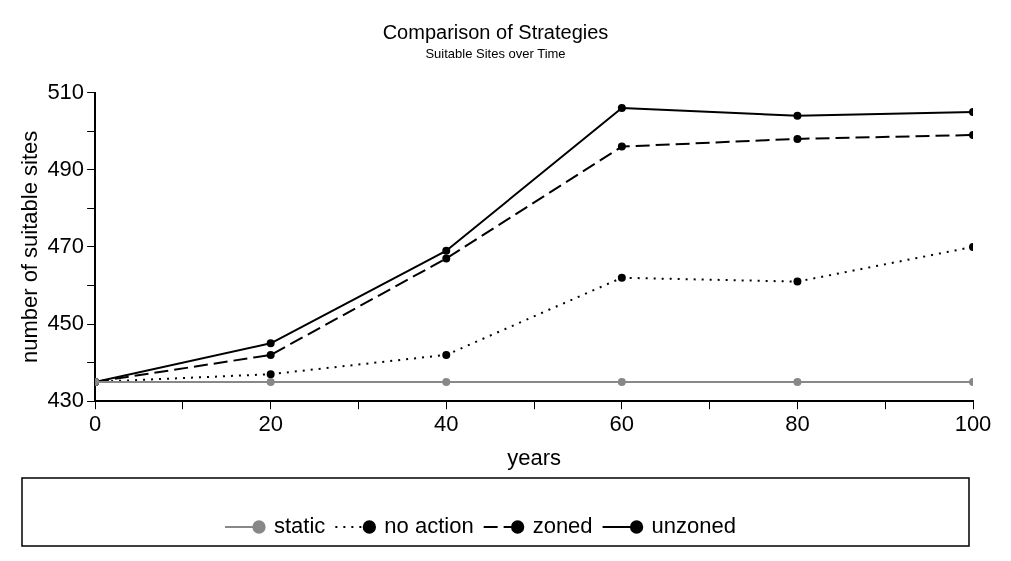 The width and height of the screenshot is (1011, 561). What do you see at coordinates (622, 424) in the screenshot?
I see `x-tick-label: 60` at bounding box center [622, 424].